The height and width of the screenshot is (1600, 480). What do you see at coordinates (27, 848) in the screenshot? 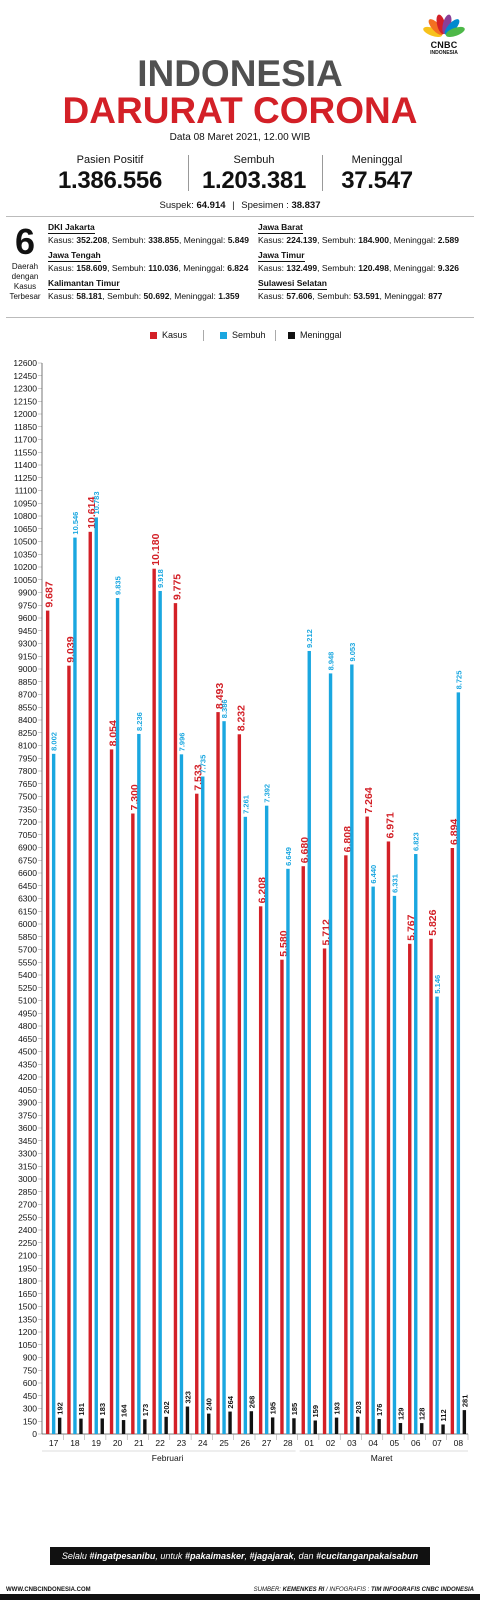
I see `y-tick-label: 6900` at bounding box center [27, 848].